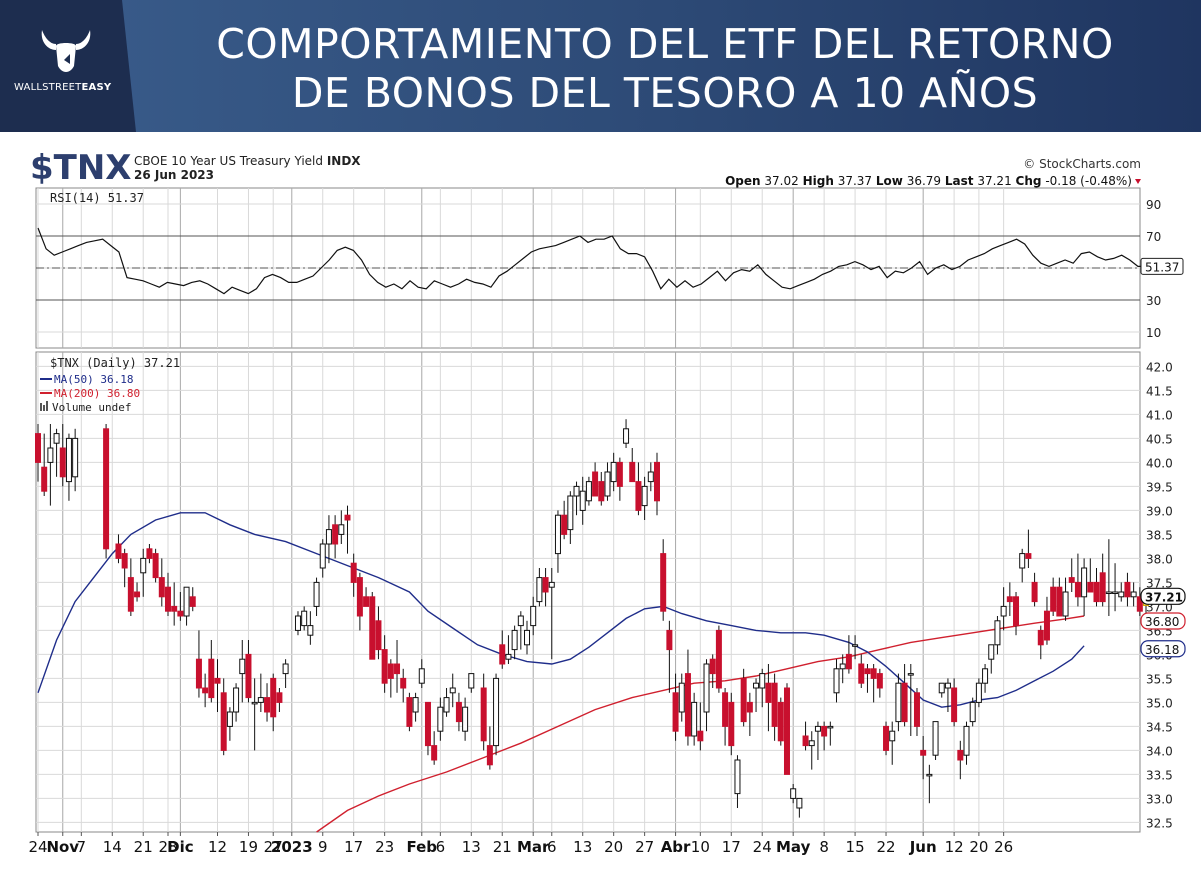 The width and height of the screenshot is (1201, 870). Describe the element at coordinates (323, 847) in the screenshot. I see `x-tick-label: 9` at that location.